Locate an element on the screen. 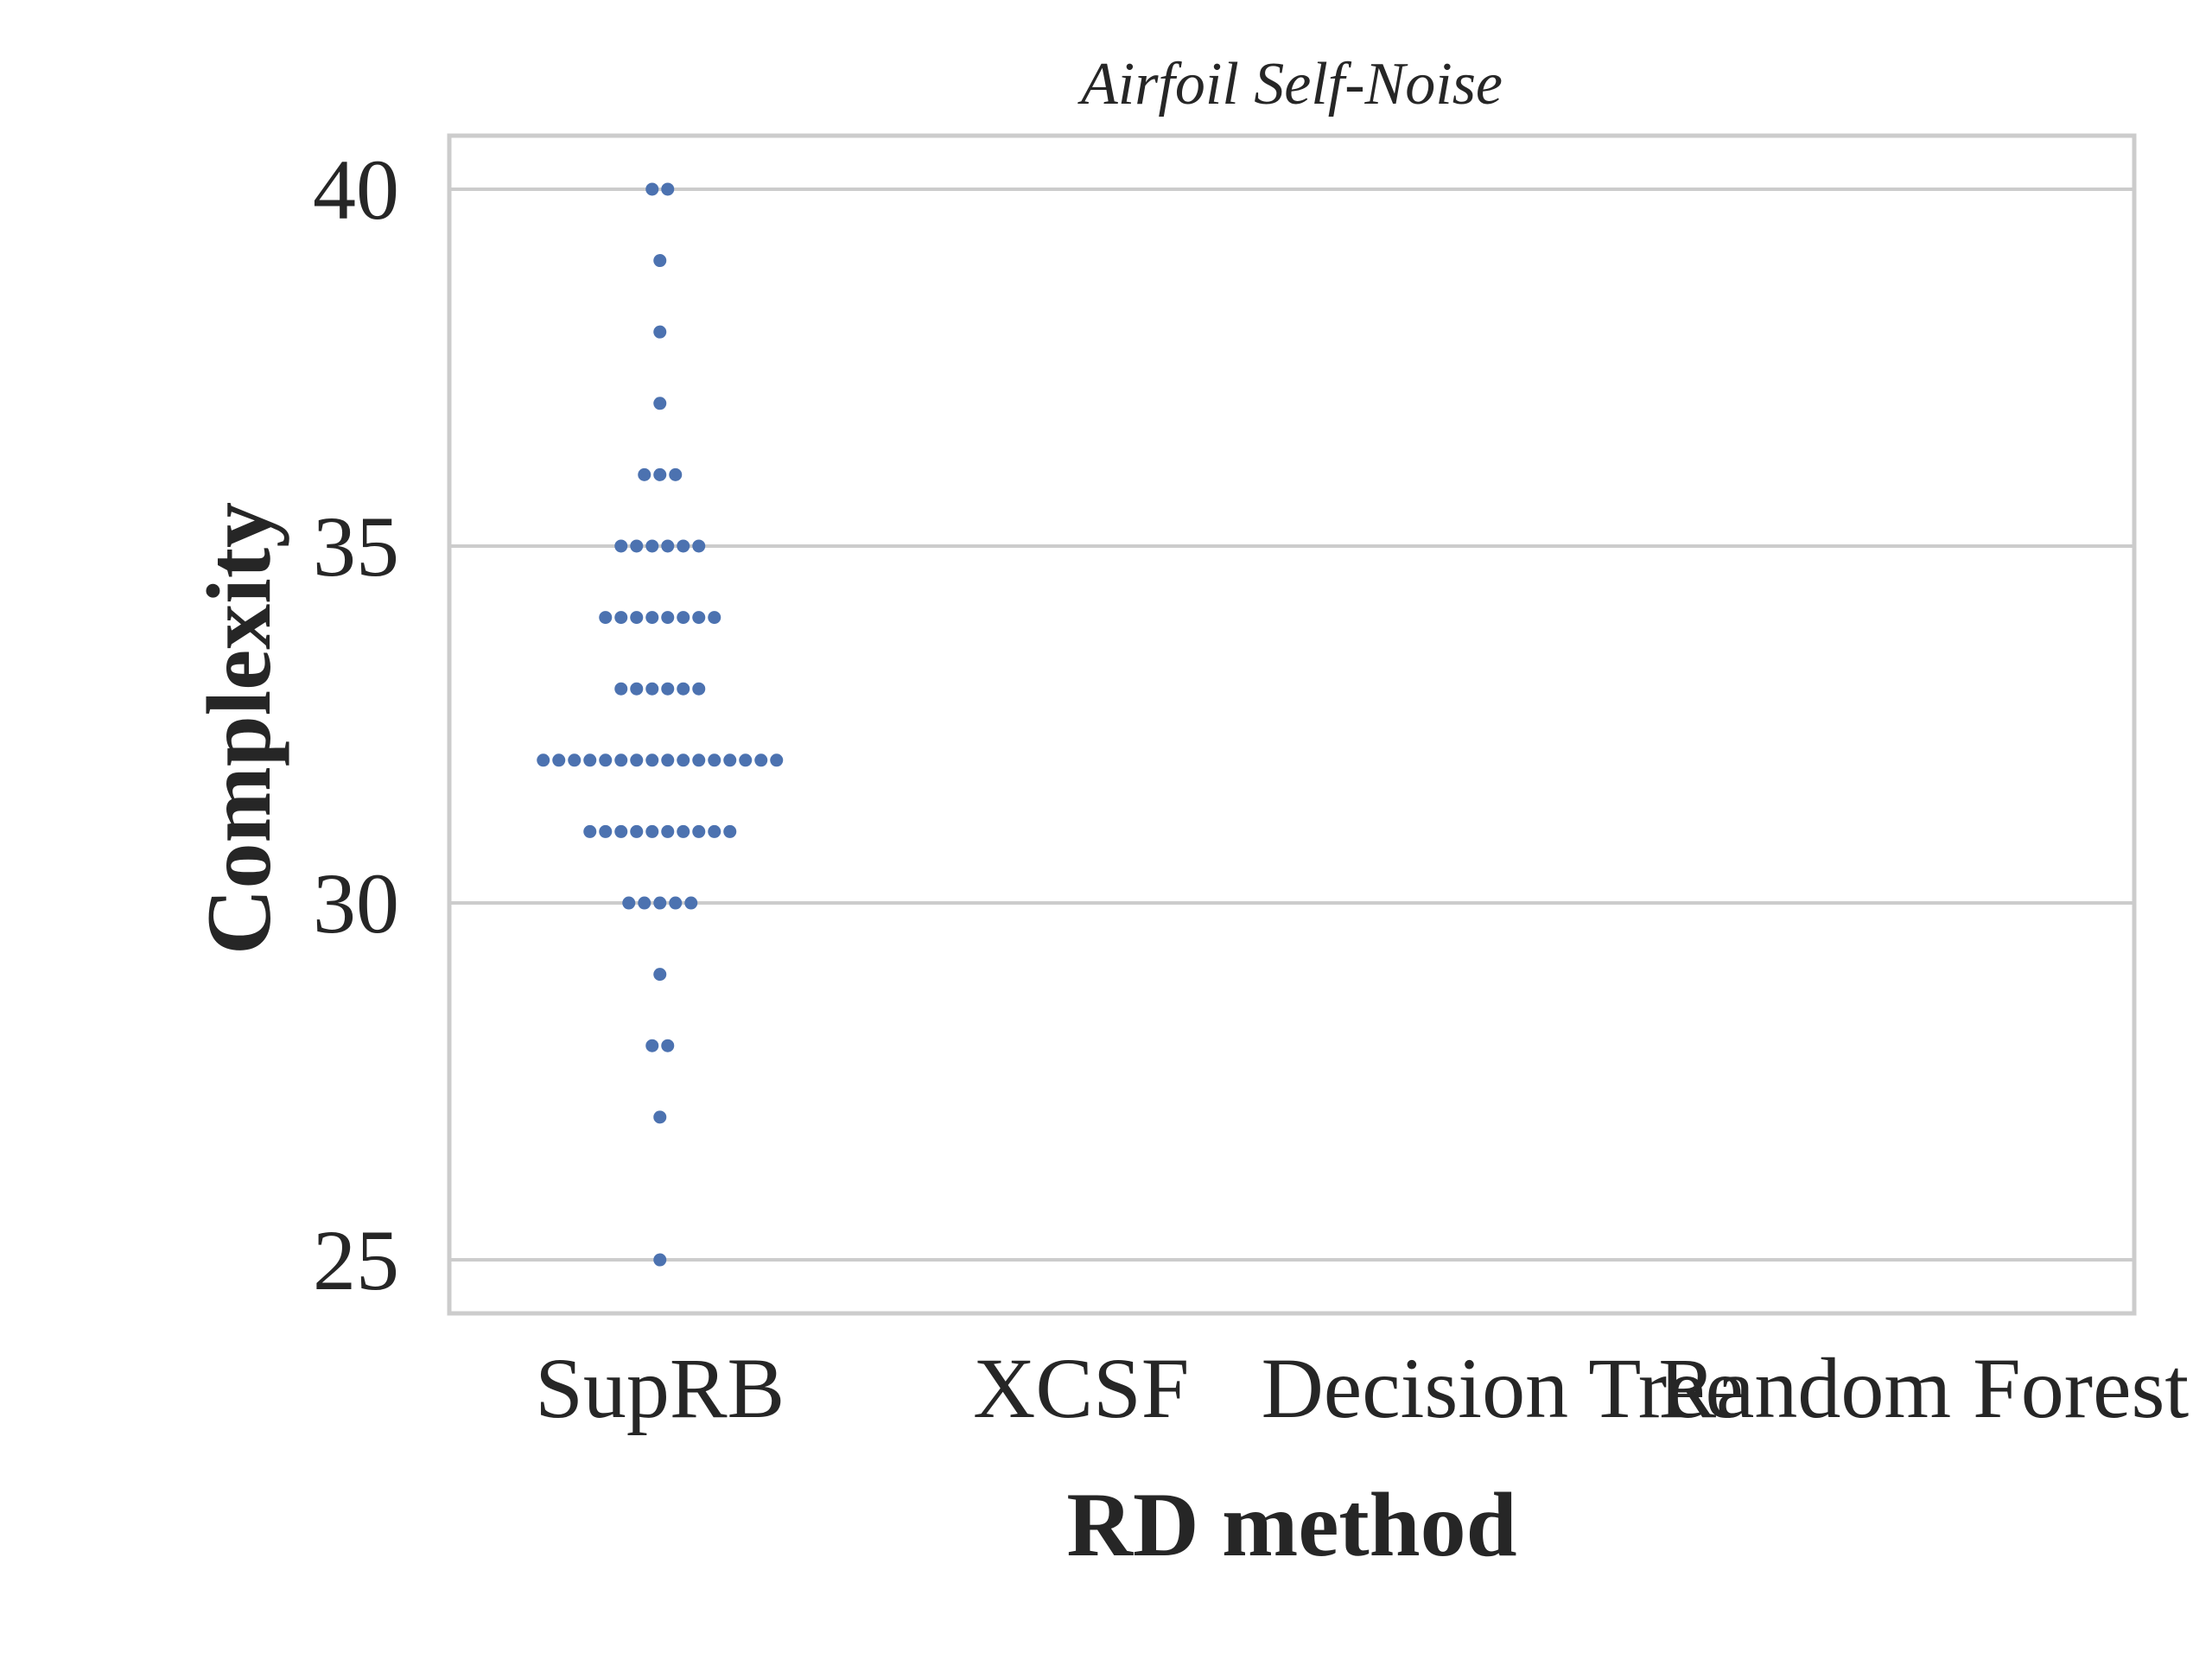 The image size is (2212, 1659). y-tick-label-25: 25 is located at coordinates (356, 1260).